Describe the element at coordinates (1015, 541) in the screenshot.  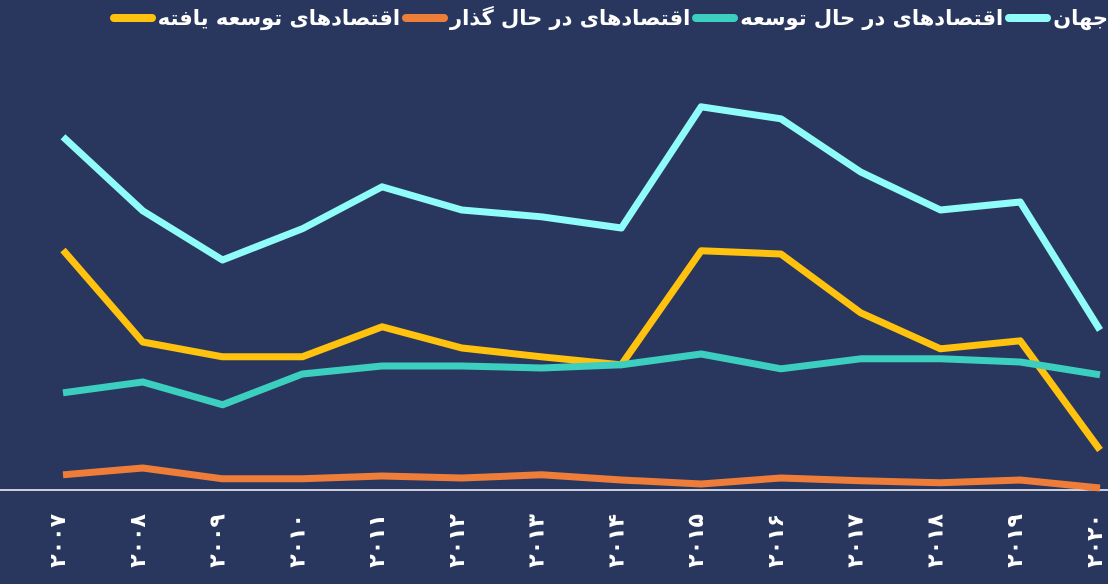
I see `x-tick-label: ۲۰۱۹` at that location.